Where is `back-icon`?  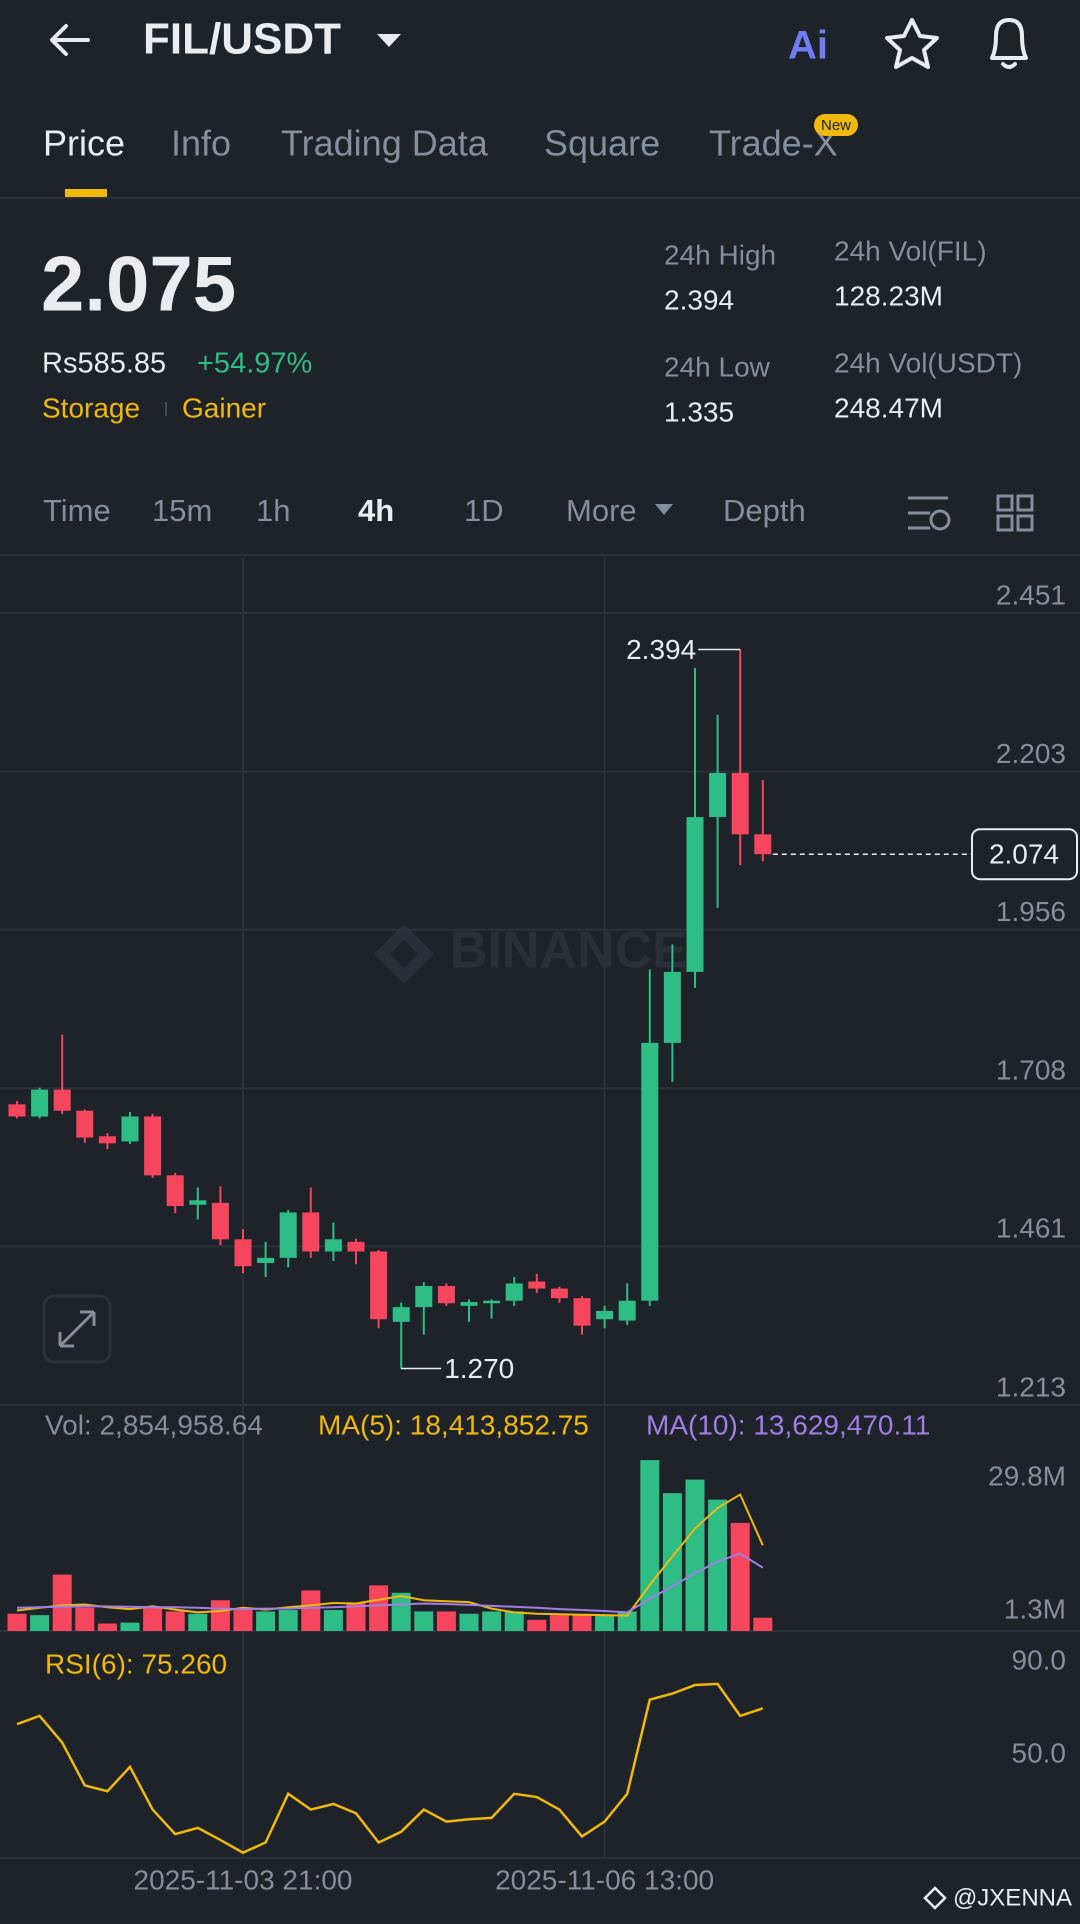 back-icon is located at coordinates (70, 40).